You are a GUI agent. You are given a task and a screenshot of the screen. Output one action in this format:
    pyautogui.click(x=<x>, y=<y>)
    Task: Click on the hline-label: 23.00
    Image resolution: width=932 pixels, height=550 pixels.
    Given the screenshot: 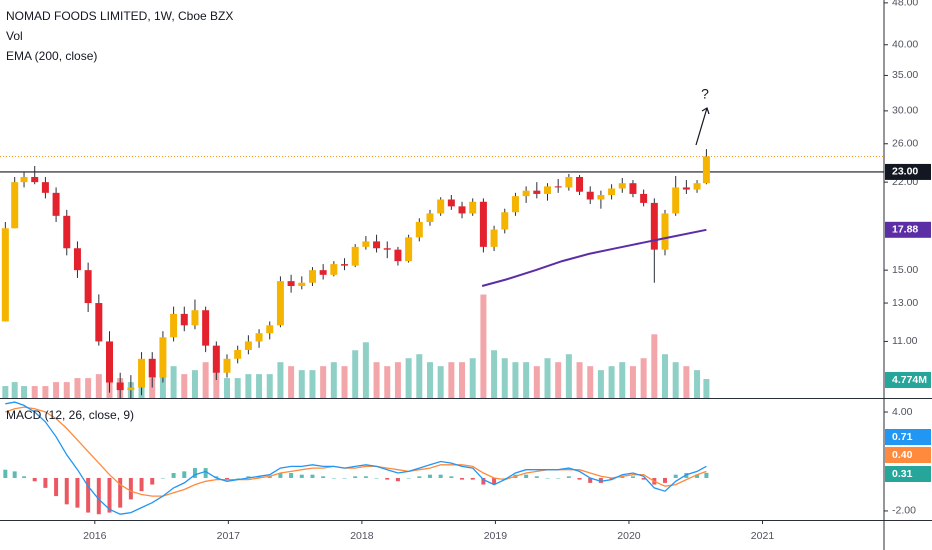 What is the action you would take?
    pyautogui.click(x=905, y=172)
    